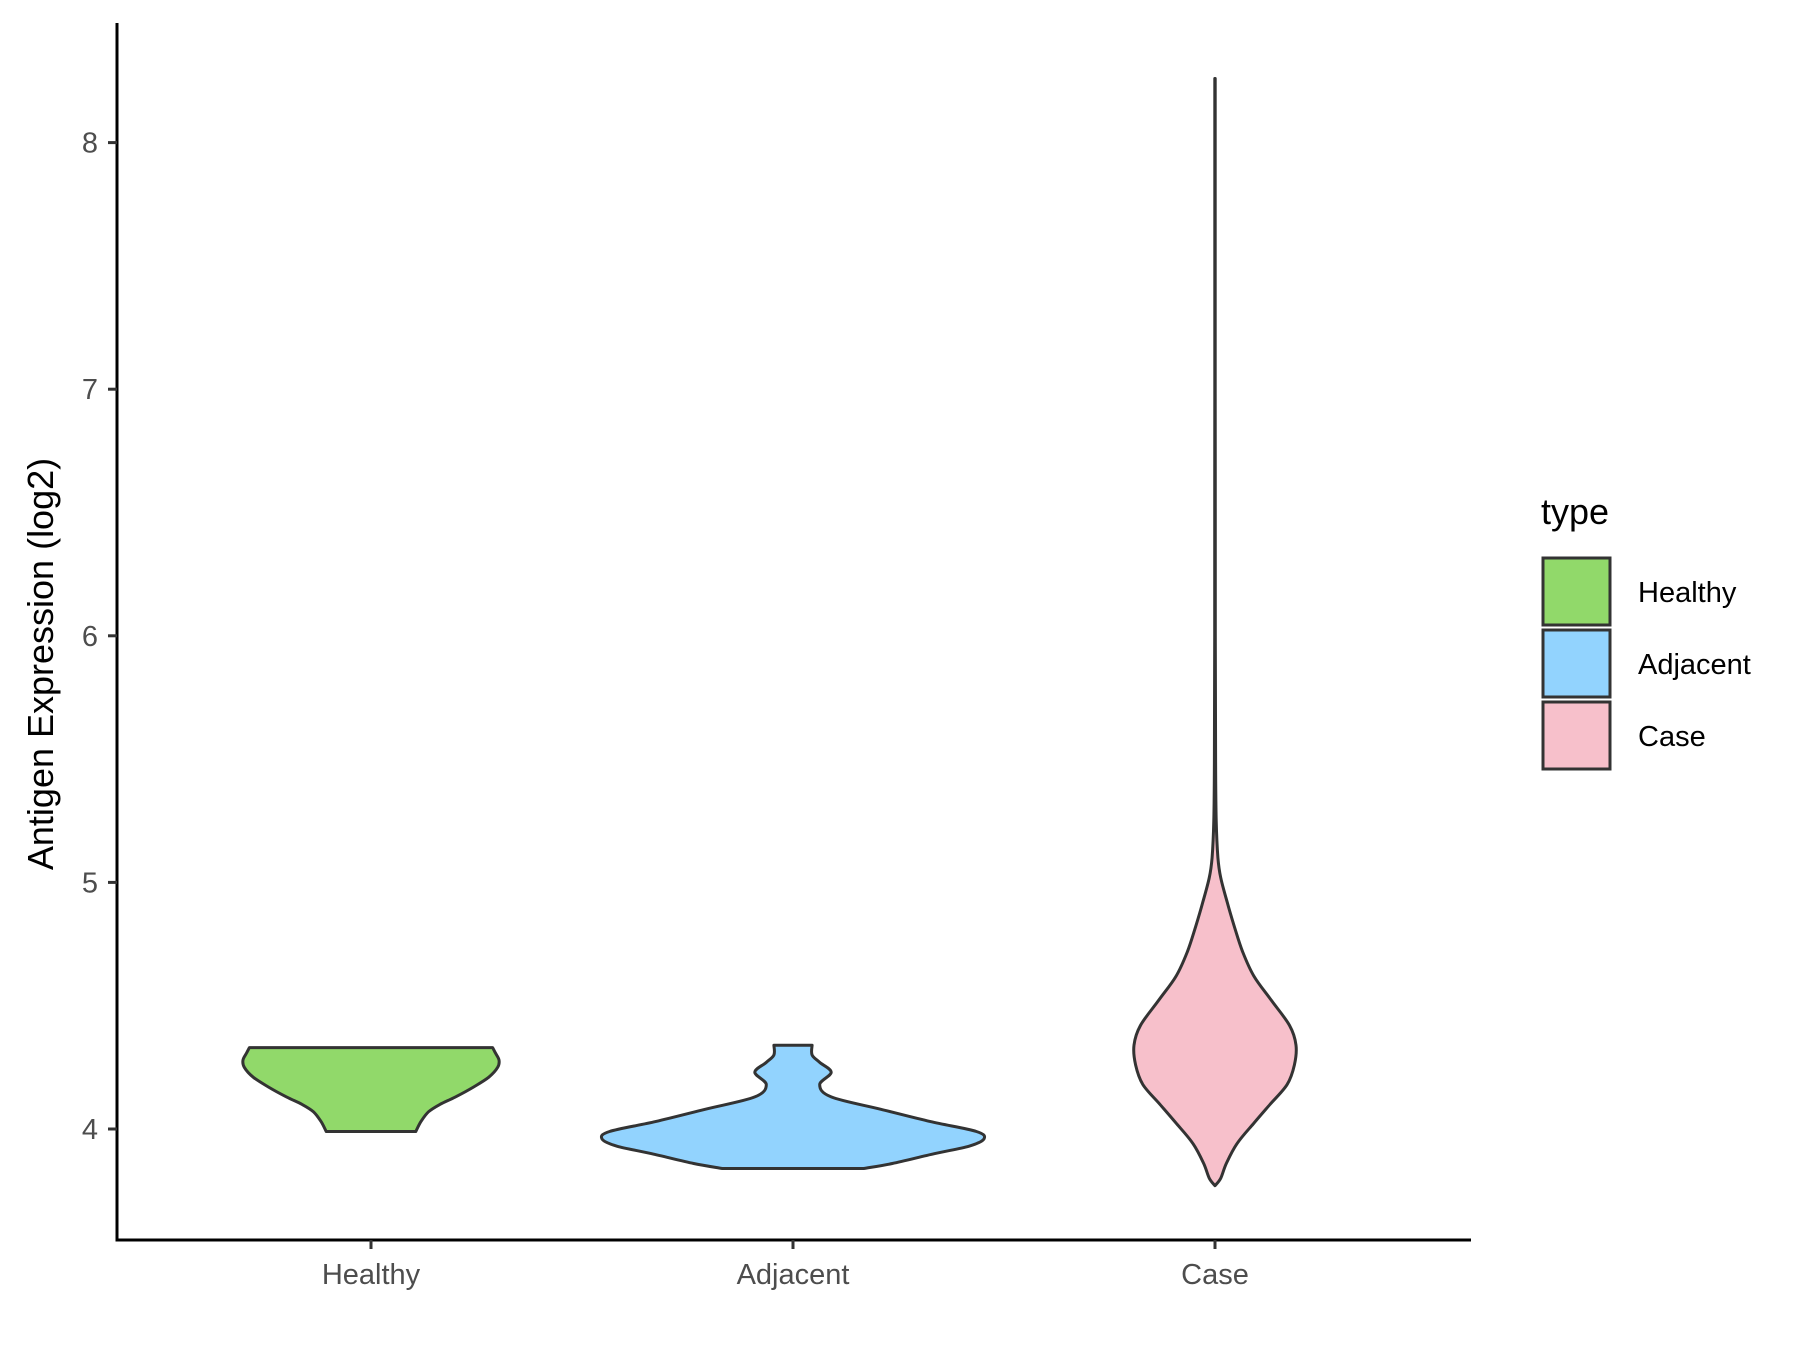 Image resolution: width=1800 pixels, height=1350 pixels. Describe the element at coordinates (1672, 737) in the screenshot. I see `legend-label-case: Case` at that location.